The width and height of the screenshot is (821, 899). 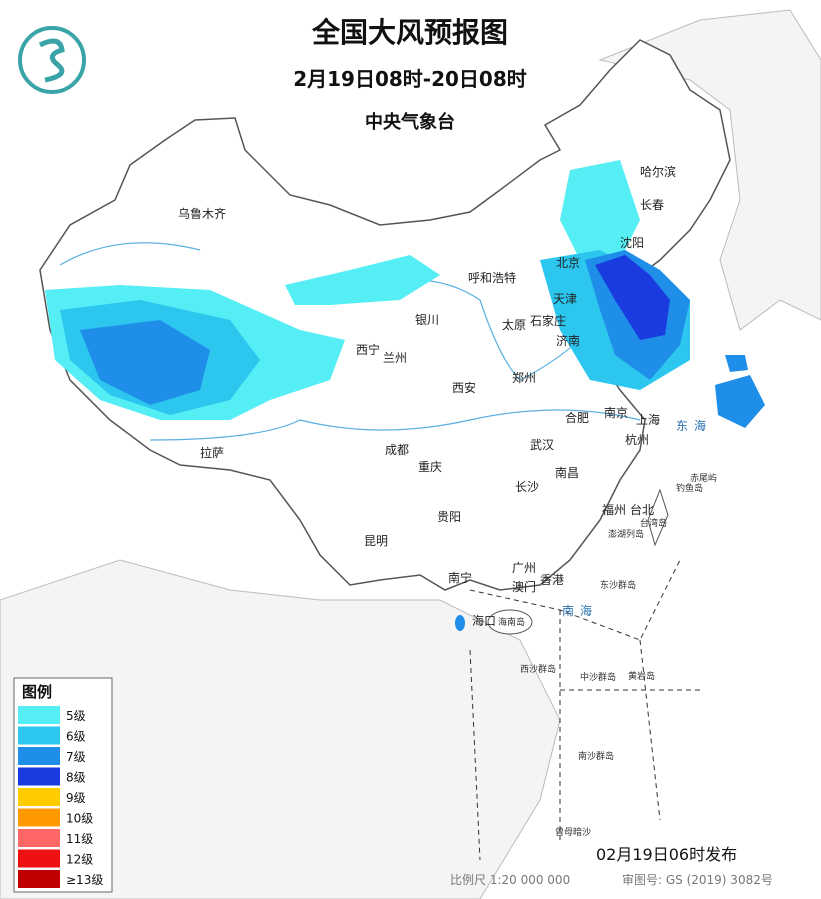 I want to click on city-label: 昆明, so click(x=376, y=541).